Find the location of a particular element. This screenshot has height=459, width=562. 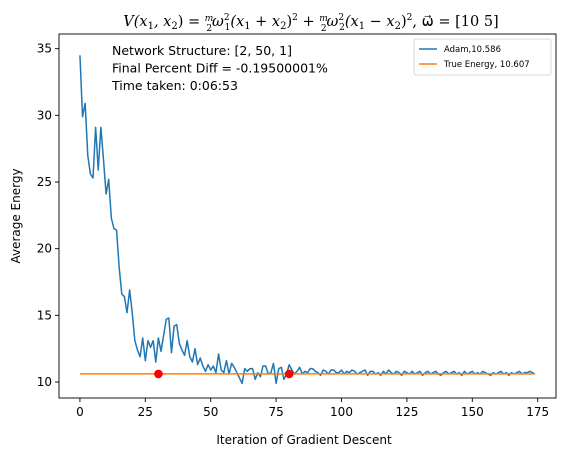

marker-layer is located at coordinates (224, 374).